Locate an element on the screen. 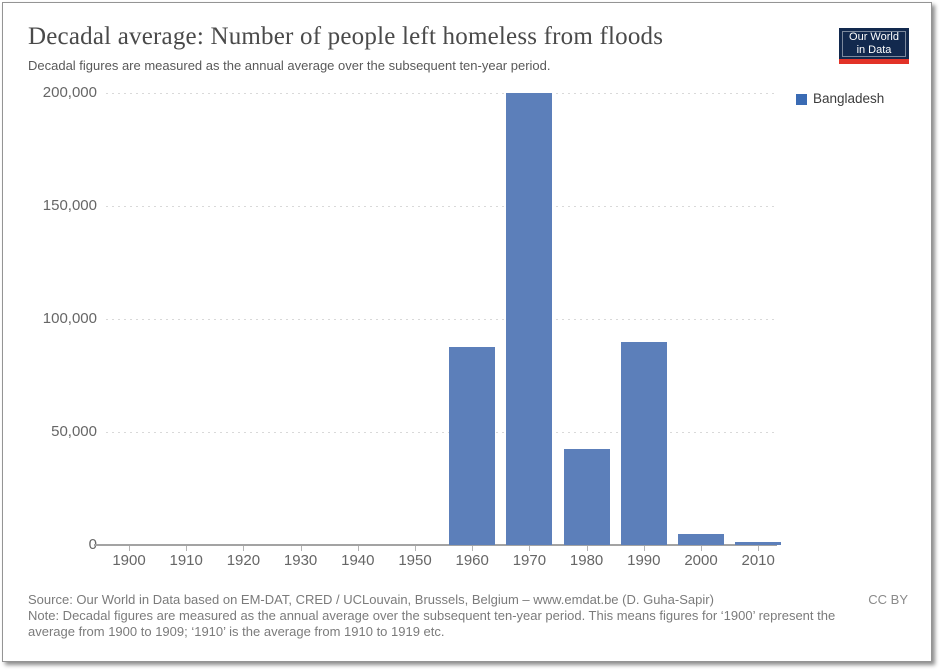 The height and width of the screenshot is (672, 940). bar-1970 is located at coordinates (529, 319).